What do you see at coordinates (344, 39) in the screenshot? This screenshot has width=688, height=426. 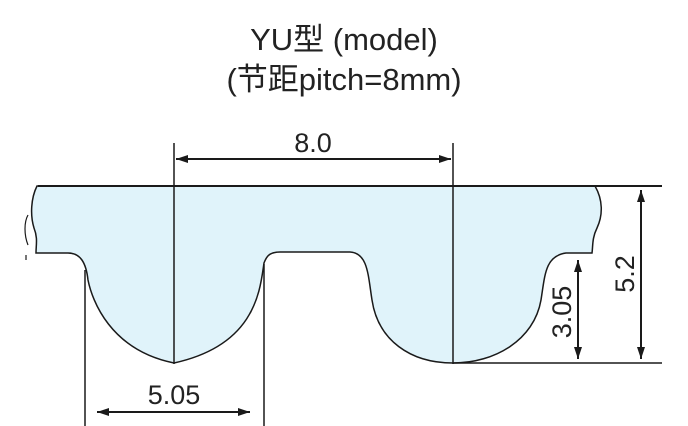 I see `title-model: YU型 (model)` at bounding box center [344, 39].